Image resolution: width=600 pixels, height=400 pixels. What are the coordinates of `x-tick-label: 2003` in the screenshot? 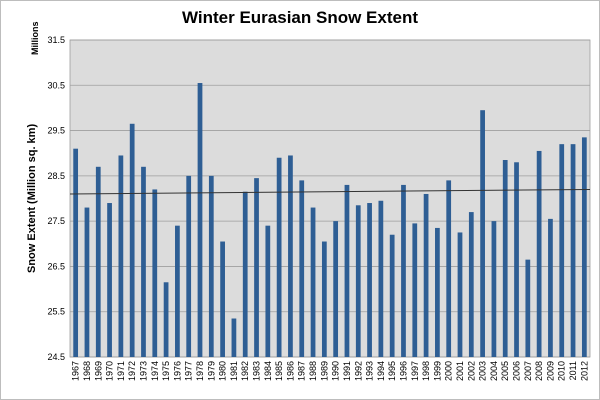 It's located at (483, 371).